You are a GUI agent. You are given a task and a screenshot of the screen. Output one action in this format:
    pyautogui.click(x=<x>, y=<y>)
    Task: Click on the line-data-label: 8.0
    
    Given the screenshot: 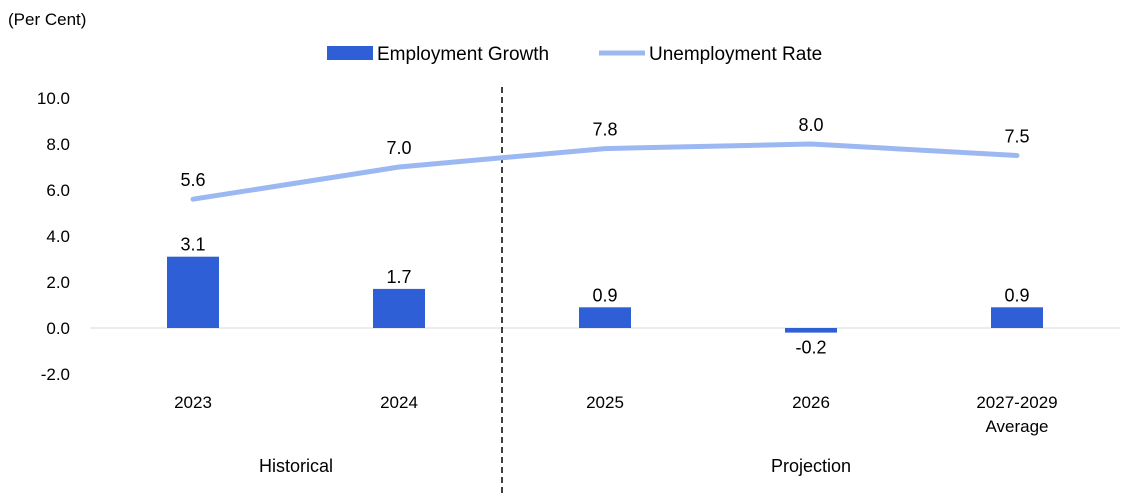 What is the action you would take?
    pyautogui.click(x=810, y=125)
    